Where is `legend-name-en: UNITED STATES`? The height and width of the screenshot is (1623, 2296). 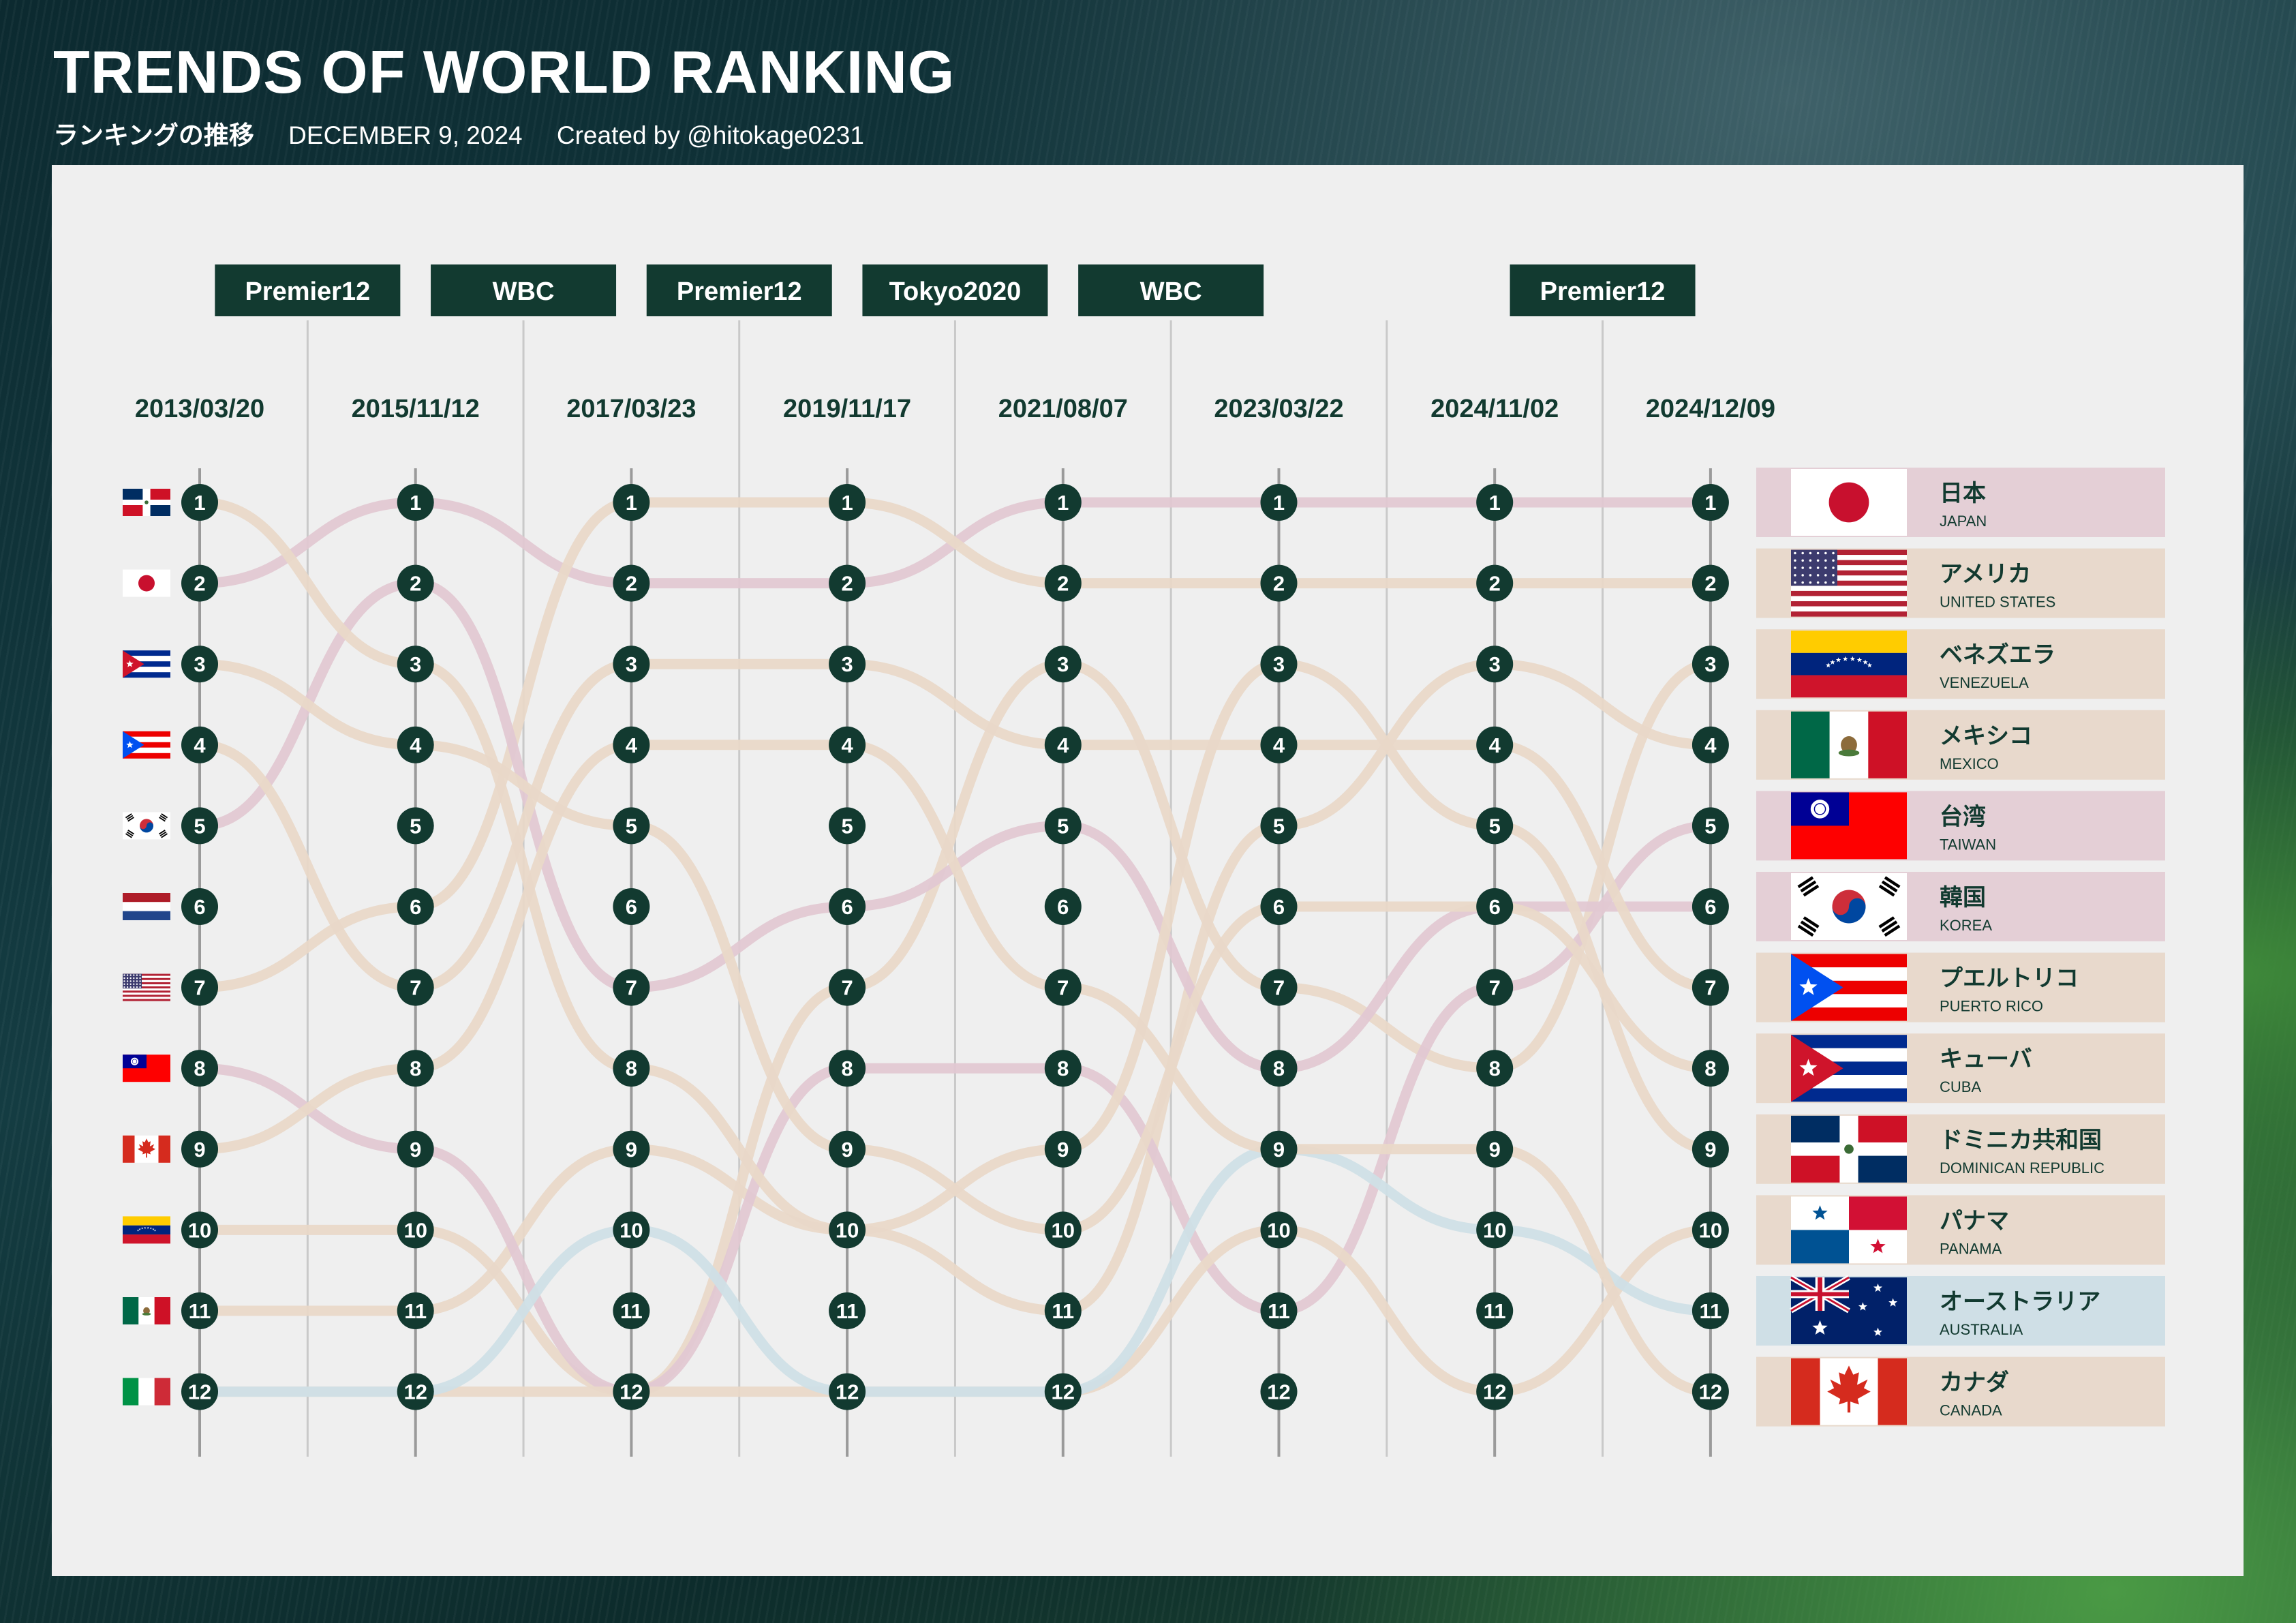
legend-name-en: UNITED STATES is located at coordinates (1998, 602).